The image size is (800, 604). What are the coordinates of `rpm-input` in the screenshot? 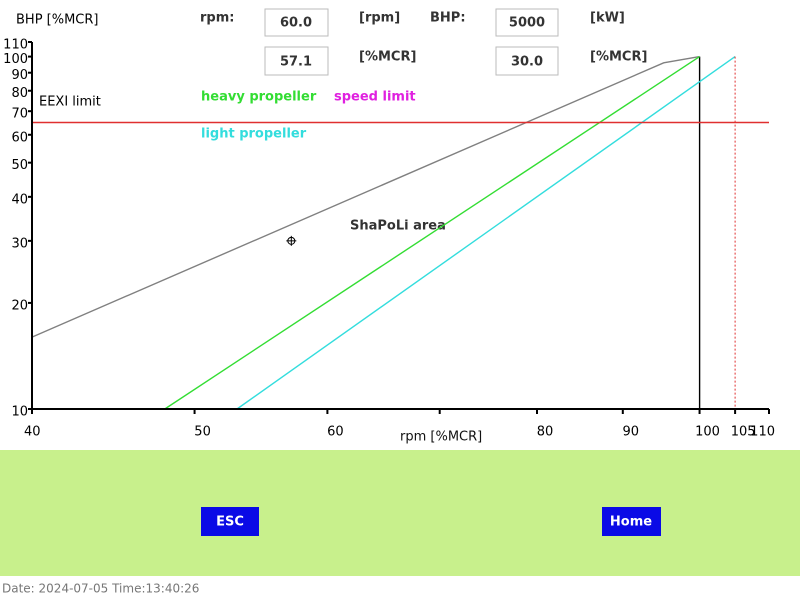 It's located at (296, 22).